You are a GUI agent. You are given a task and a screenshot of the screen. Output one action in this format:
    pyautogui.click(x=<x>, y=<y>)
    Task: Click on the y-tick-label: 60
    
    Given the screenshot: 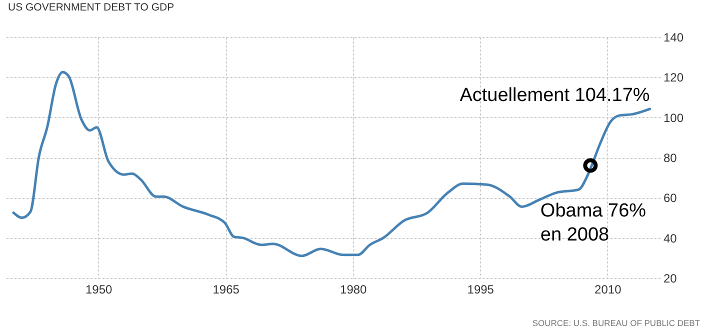 What is the action you would take?
    pyautogui.click(x=671, y=198)
    